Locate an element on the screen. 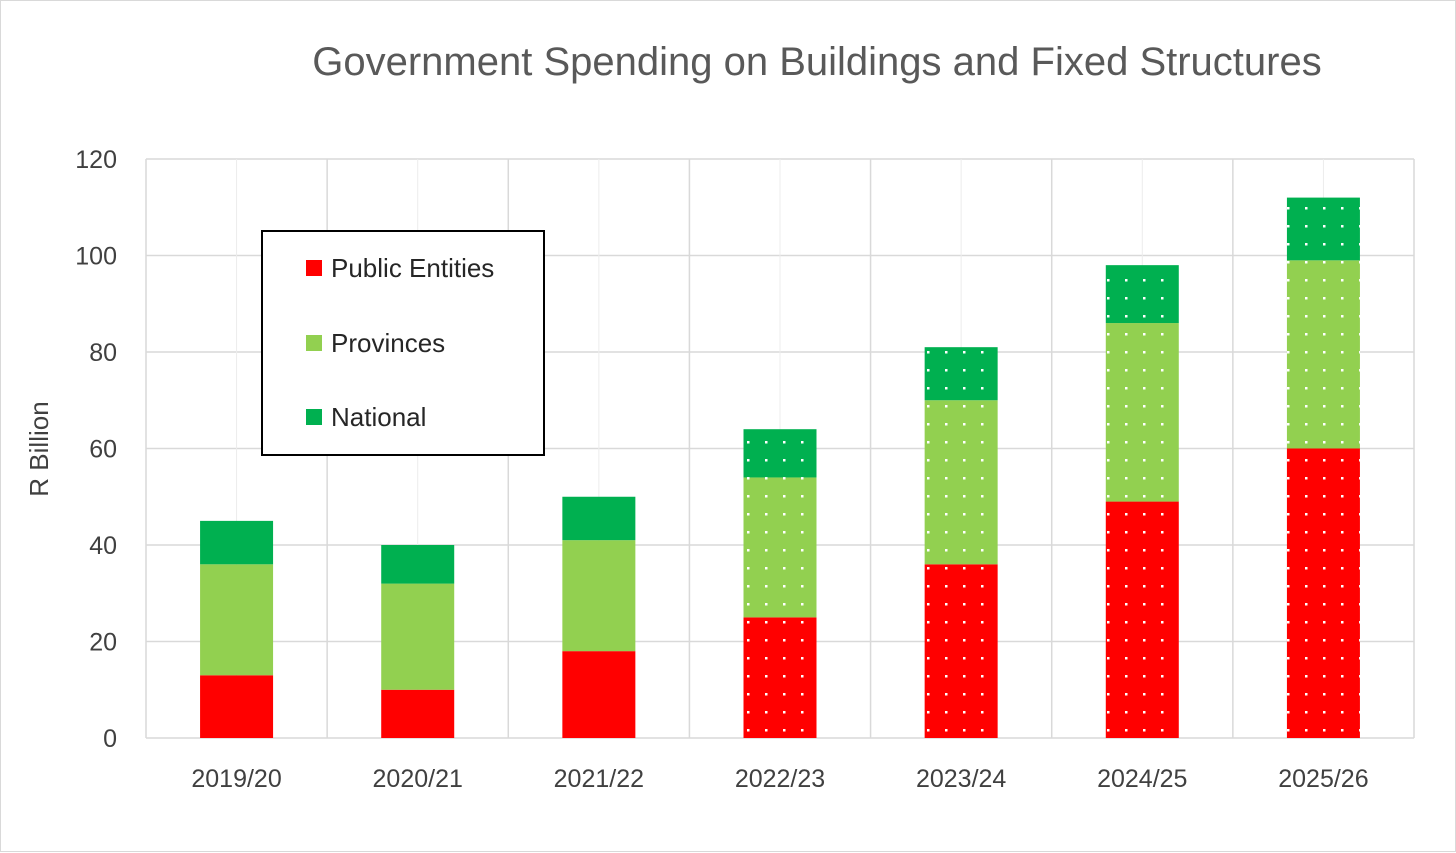 Image resolution: width=1456 pixels, height=853 pixels. bar-provinces-2025-26-dots is located at coordinates (1323, 354).